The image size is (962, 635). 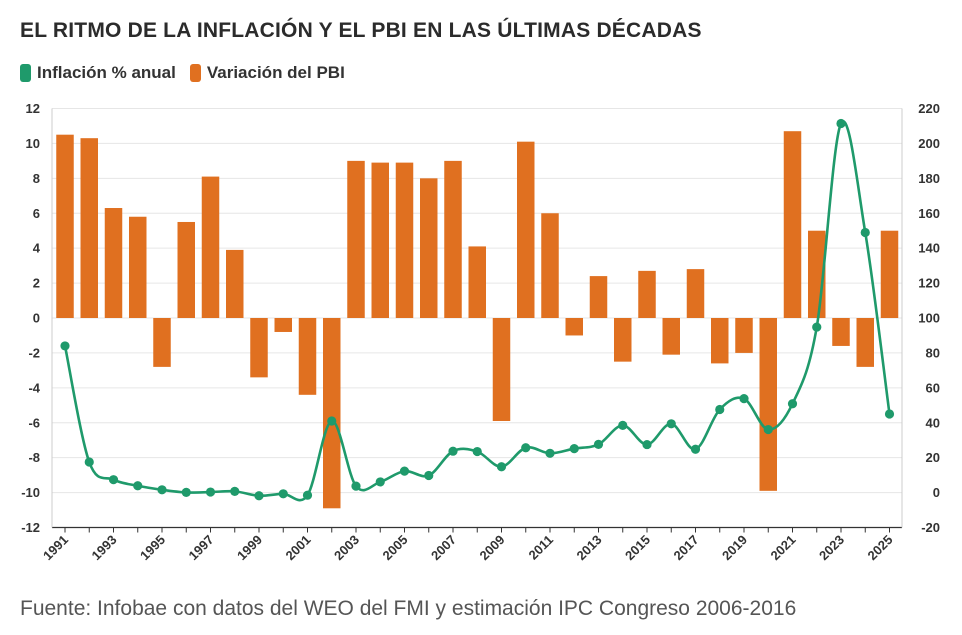 What do you see at coordinates (210, 247) in the screenshot?
I see `gdp-bar-1997` at bounding box center [210, 247].